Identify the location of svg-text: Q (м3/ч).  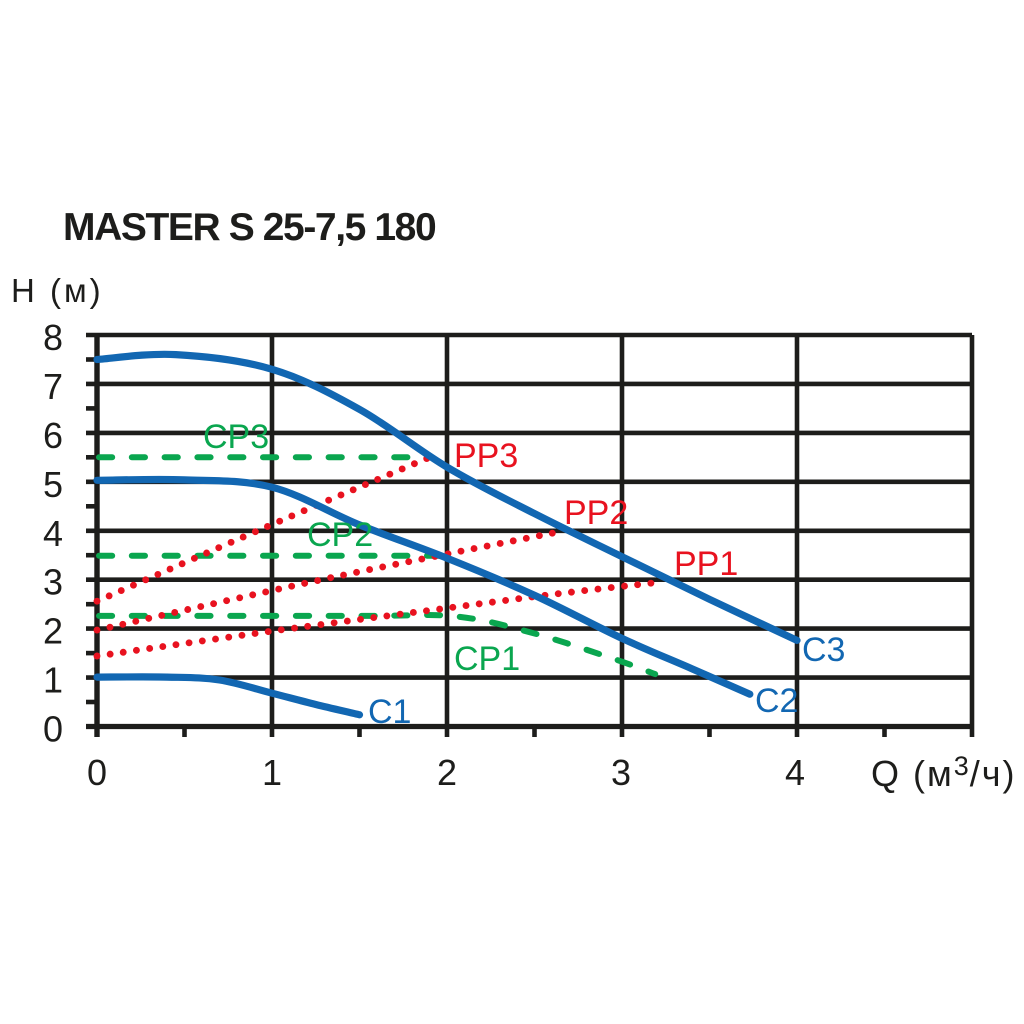
(944, 772).